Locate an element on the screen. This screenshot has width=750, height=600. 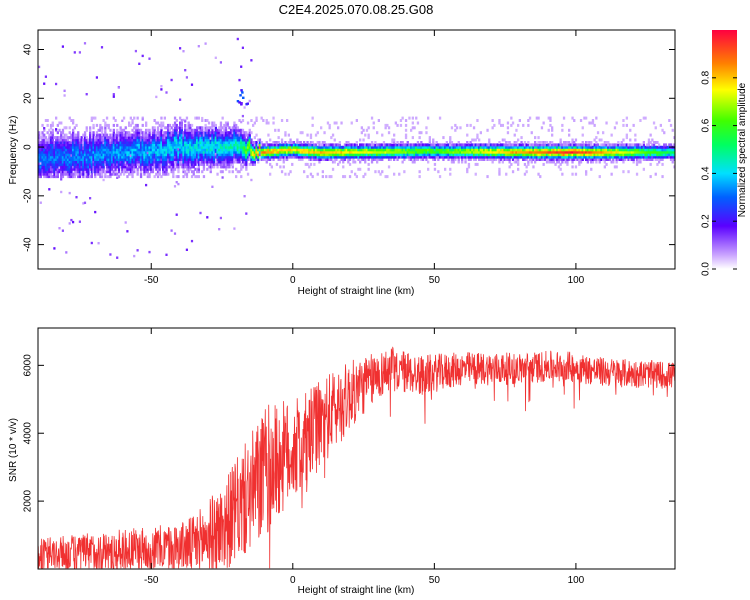
spectrogram-x-label: Height of straight line (km) is located at coordinates (356, 291).